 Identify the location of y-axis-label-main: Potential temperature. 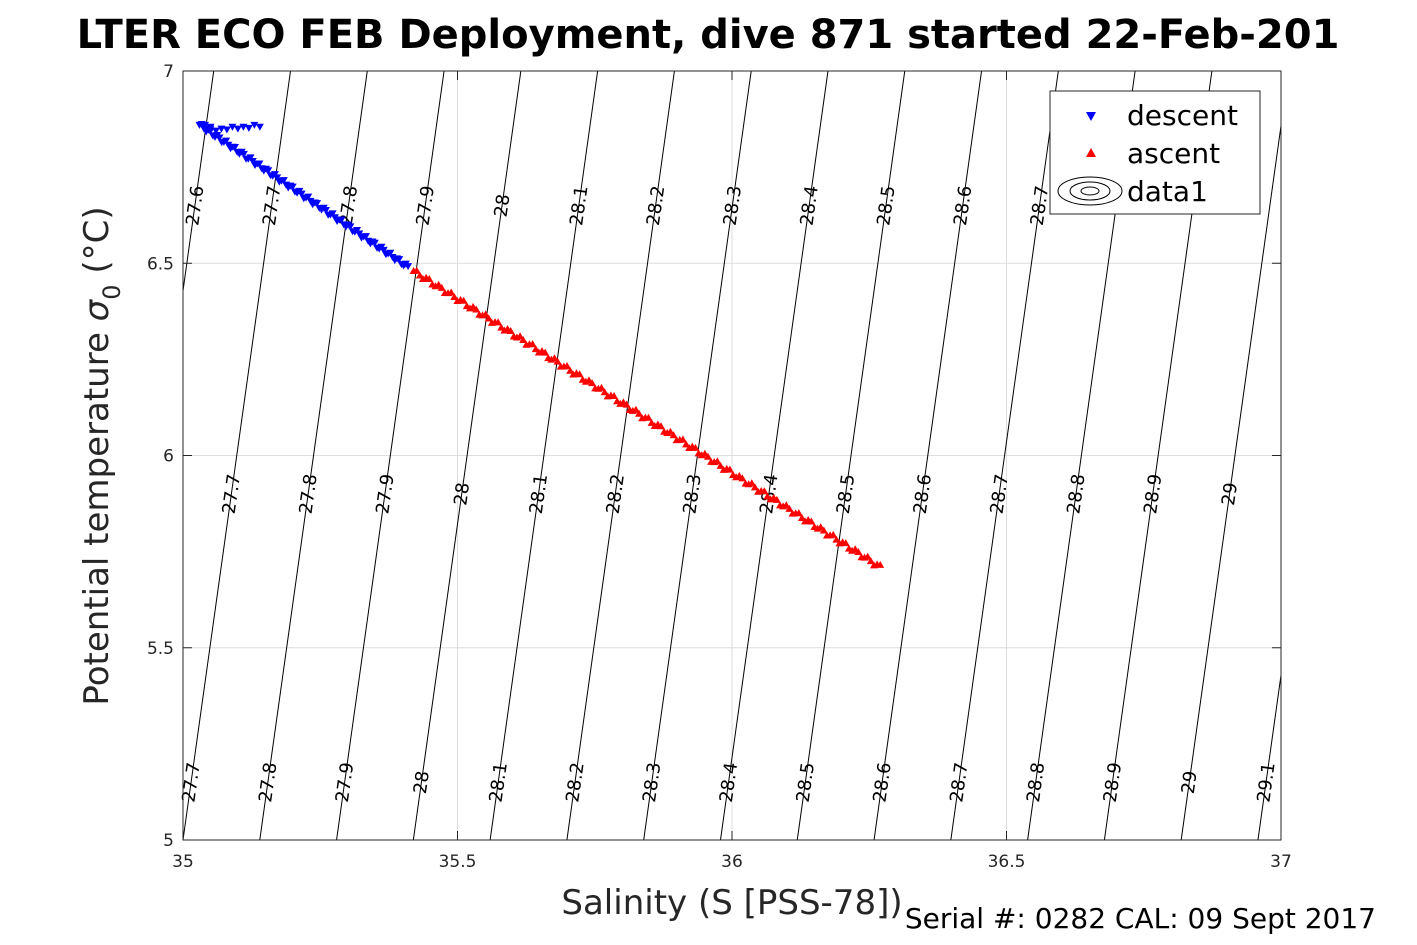
(97, 513).